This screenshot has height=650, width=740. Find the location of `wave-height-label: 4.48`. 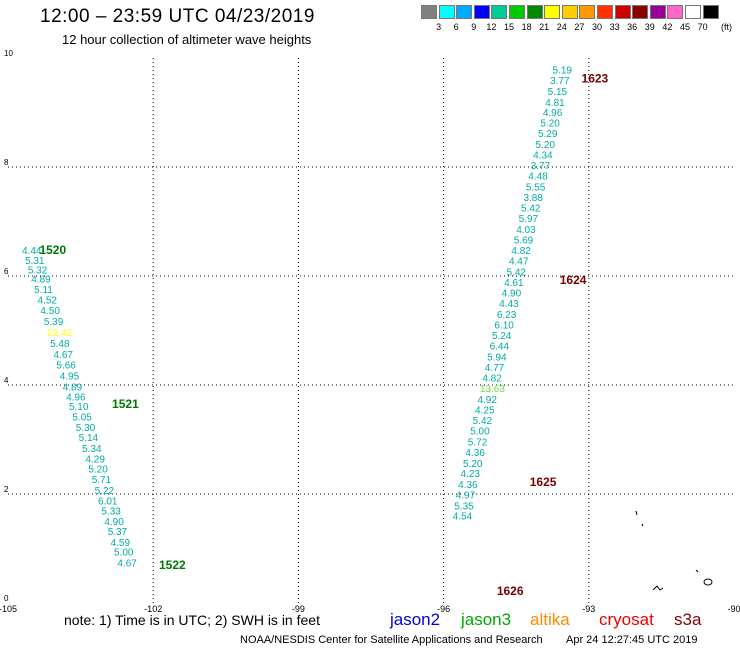

wave-height-label: 4.48 is located at coordinates (538, 177).